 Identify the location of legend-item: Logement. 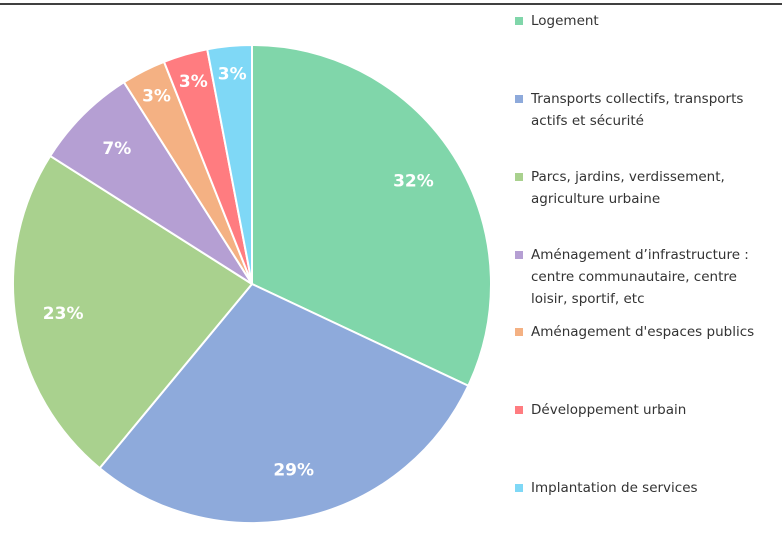
(635, 21).